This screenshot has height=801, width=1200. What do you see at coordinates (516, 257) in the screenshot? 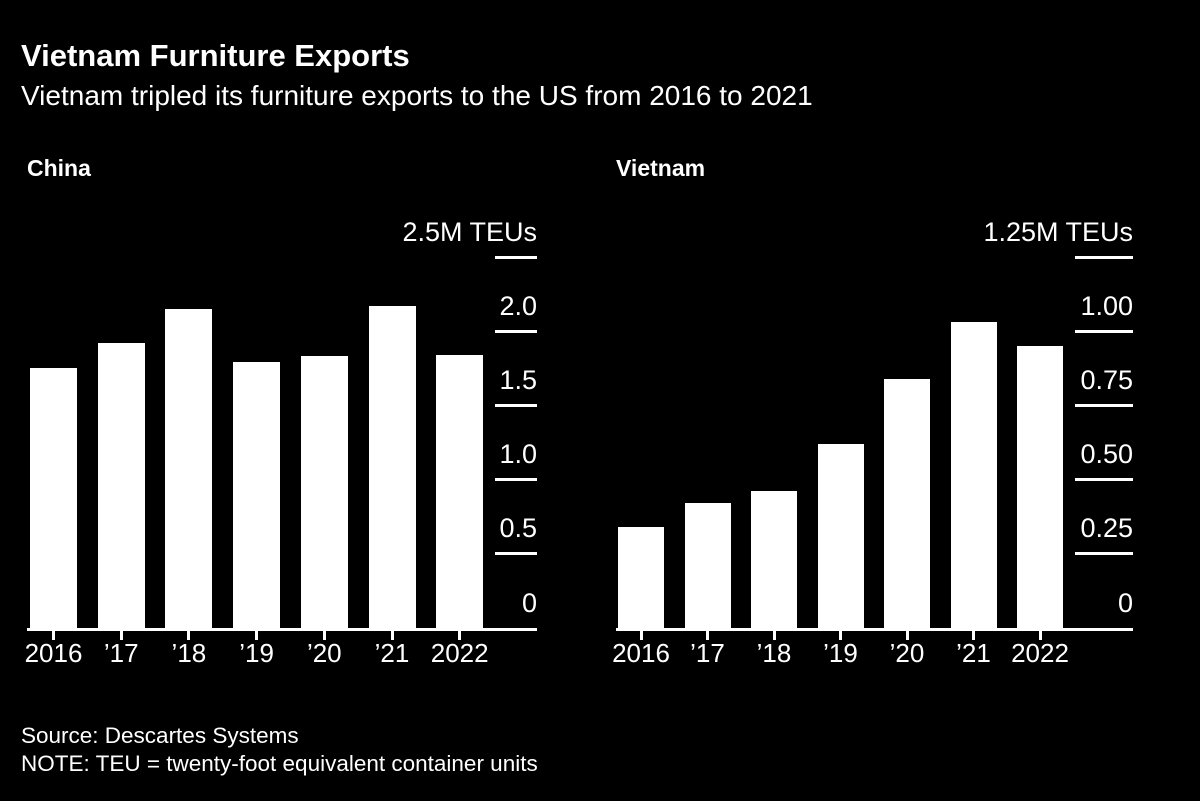
I see `y-tick-dash-2.5M TEUs` at bounding box center [516, 257].